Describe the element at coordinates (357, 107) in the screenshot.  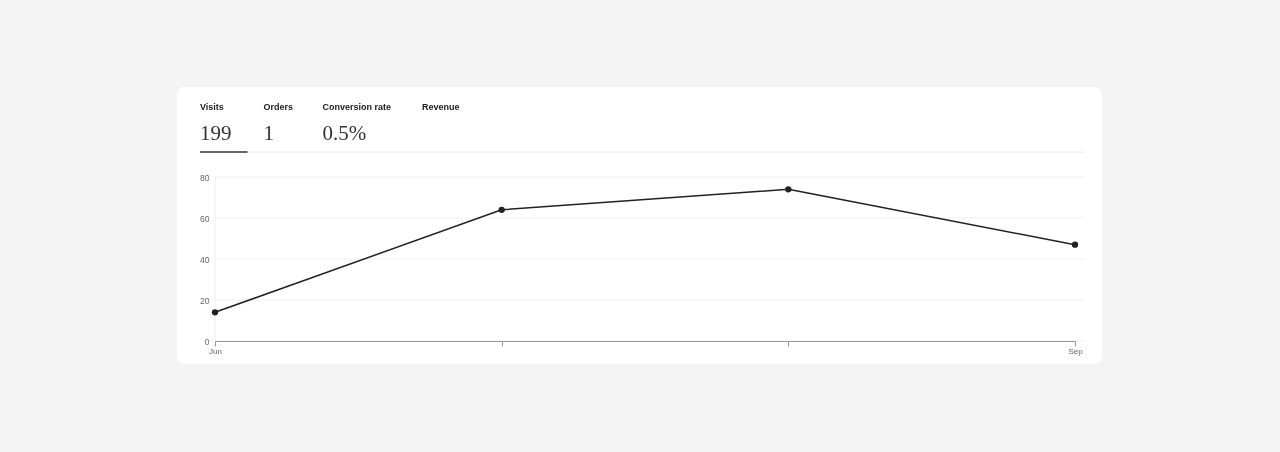
I see `category-label: Conversion rate` at that location.